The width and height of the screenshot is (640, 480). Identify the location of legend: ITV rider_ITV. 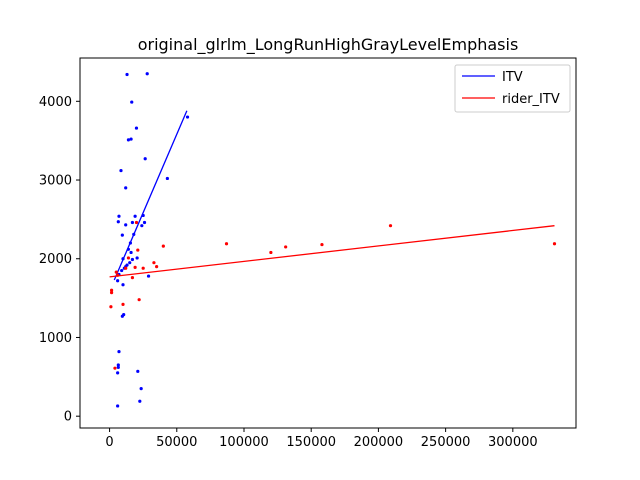
(512, 88).